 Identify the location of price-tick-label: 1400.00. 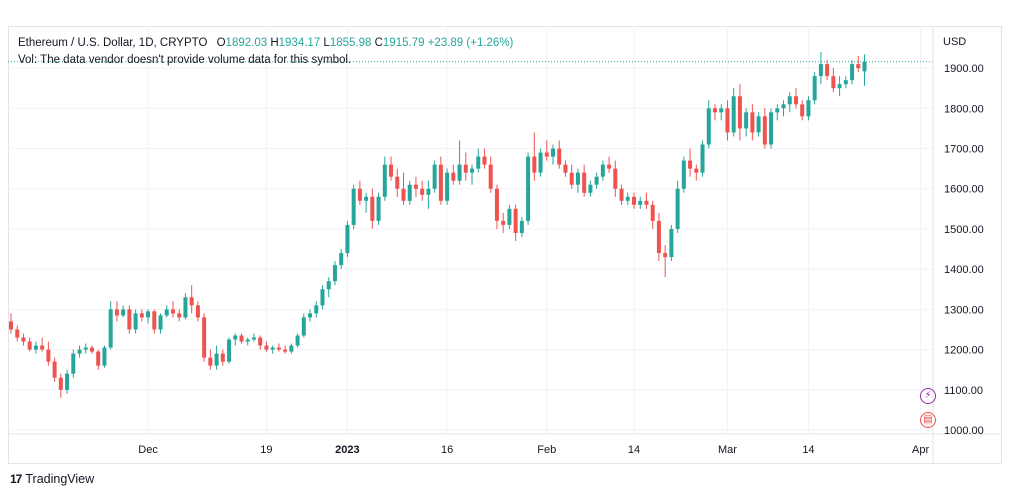
(964, 270).